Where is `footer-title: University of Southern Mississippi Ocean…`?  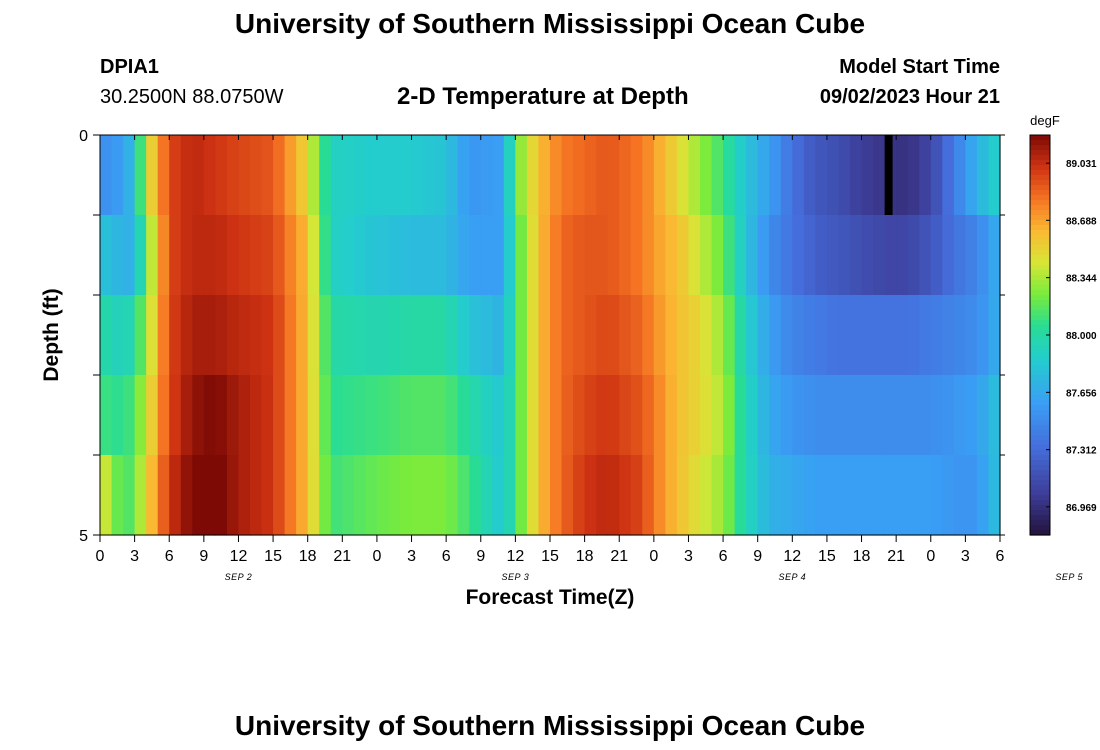 footer-title: University of Southern Mississippi Ocean… is located at coordinates (550, 725).